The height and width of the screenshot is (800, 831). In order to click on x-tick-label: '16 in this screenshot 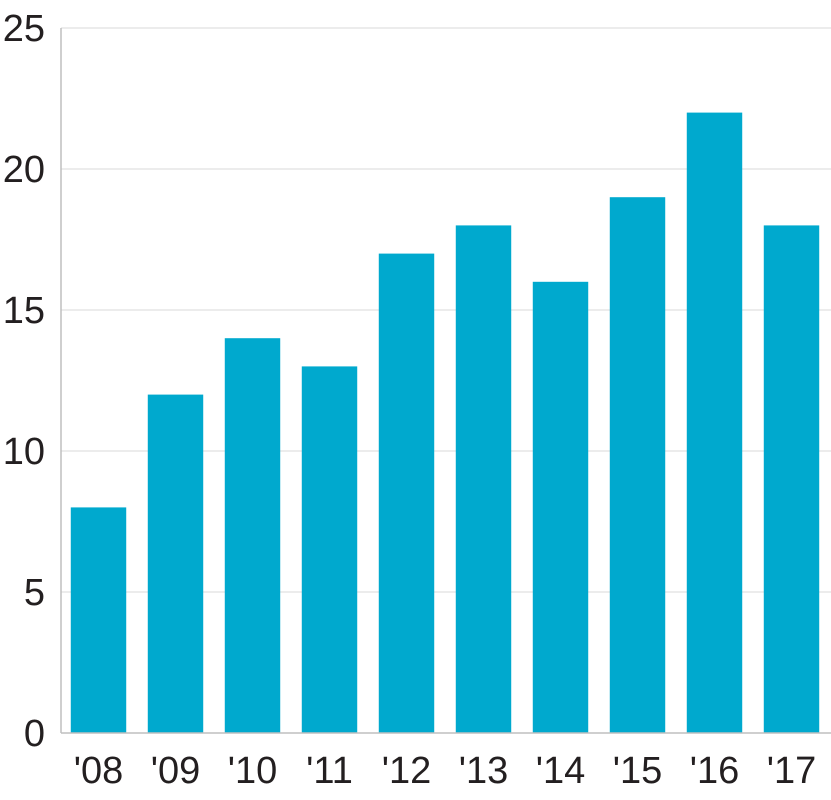, I will do `click(715, 771)`.